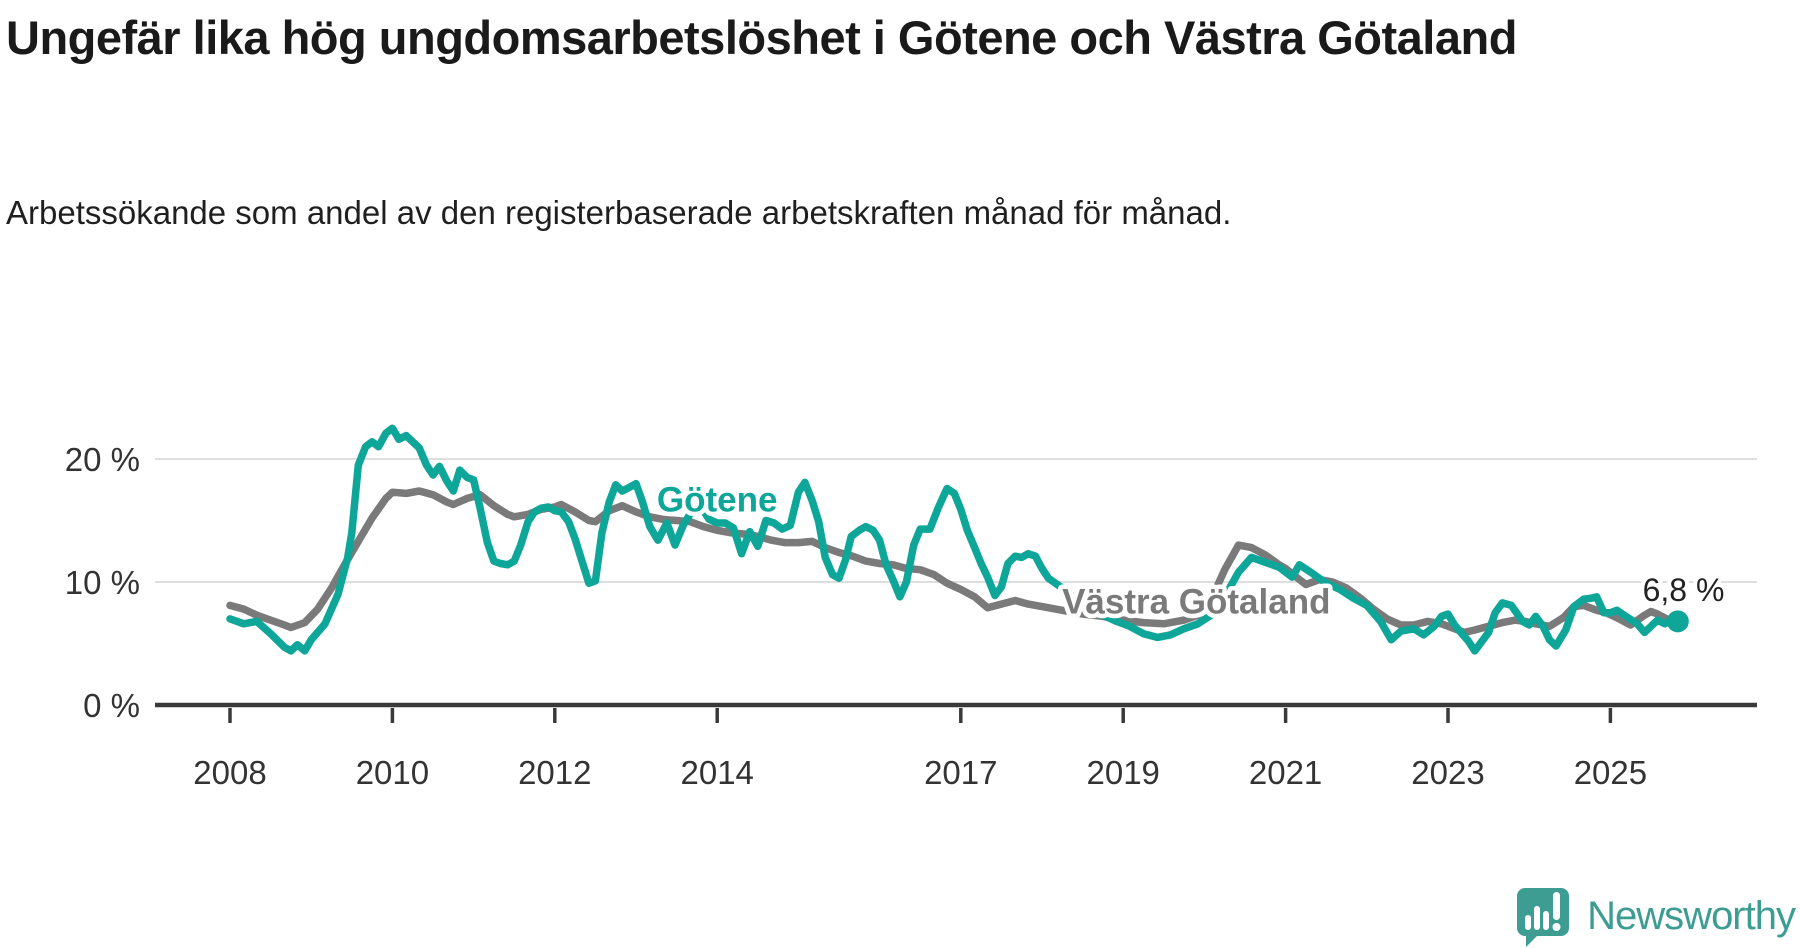 This screenshot has width=1800, height=948. What do you see at coordinates (1447, 772) in the screenshot?
I see `x-axis-tick-label: 2023` at bounding box center [1447, 772].